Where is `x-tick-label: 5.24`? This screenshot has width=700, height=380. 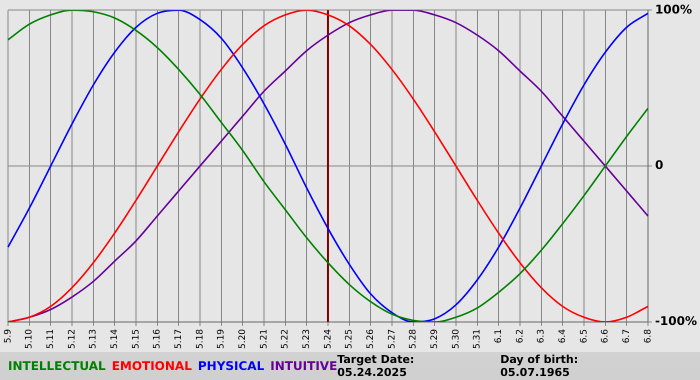 x-tick-label: 5.24 is located at coordinates (328, 339).